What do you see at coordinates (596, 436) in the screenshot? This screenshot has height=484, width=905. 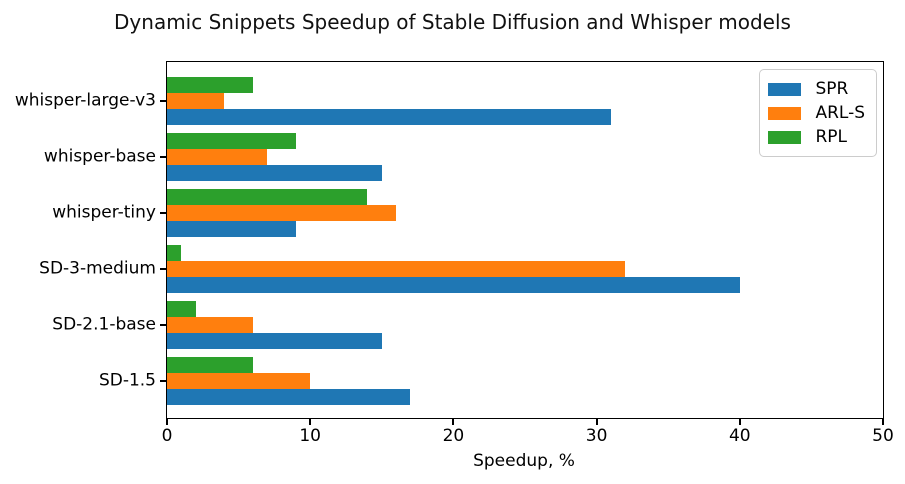 I see `x-tick-label: 30` at bounding box center [596, 436].